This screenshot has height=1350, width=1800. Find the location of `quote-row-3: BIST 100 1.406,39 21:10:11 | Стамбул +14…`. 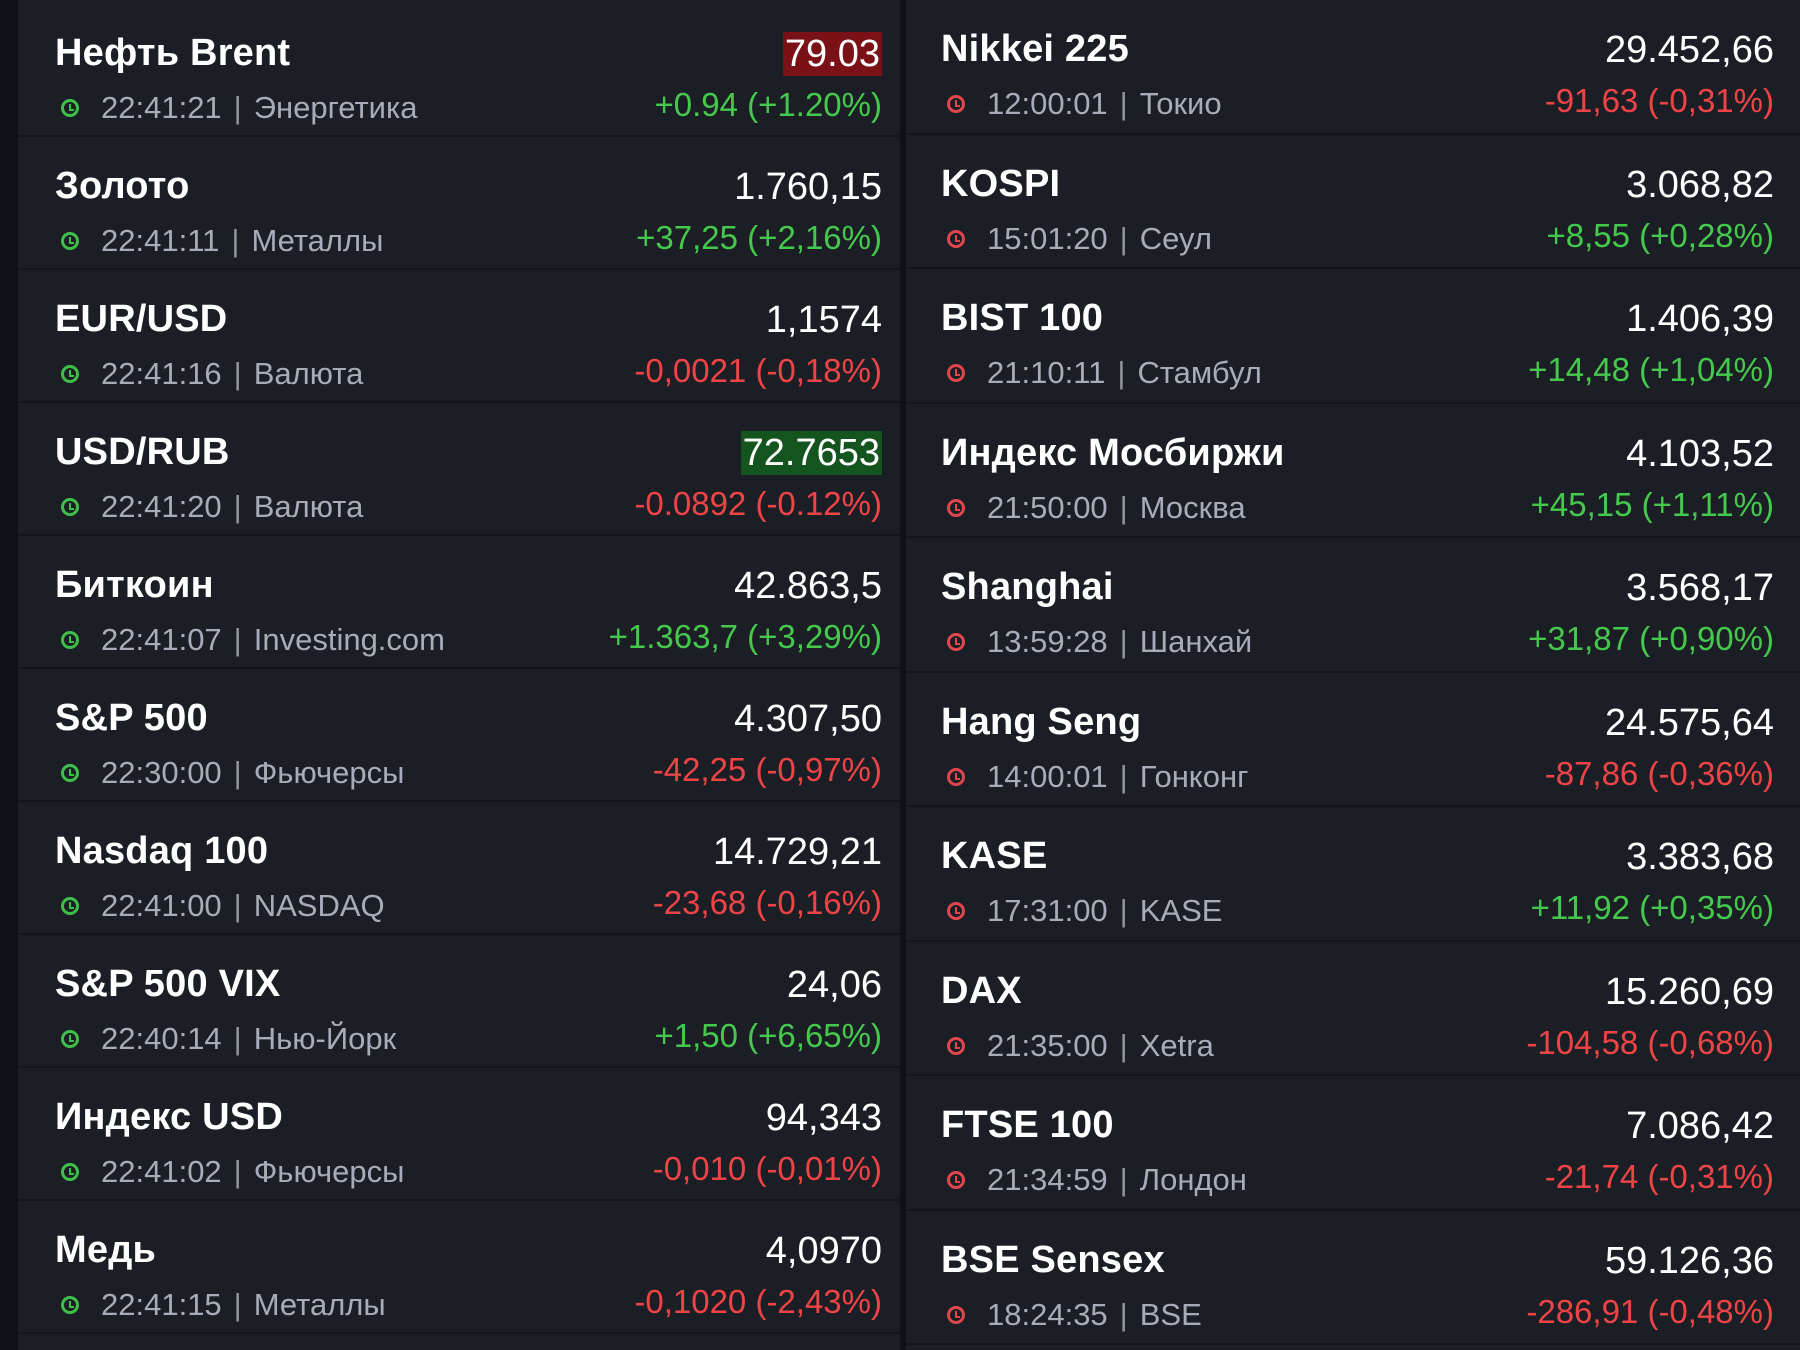

quote-row-3: BIST 100 1.406,39 21:10:11 | Стамбул +14… is located at coordinates (1353, 336).